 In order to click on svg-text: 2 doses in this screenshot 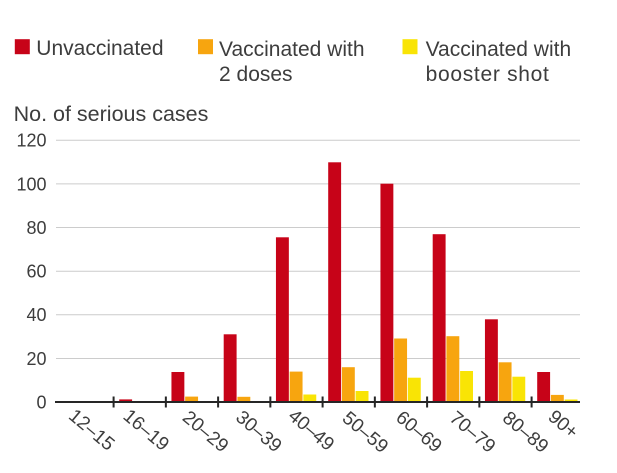, I will do `click(256, 74)`.